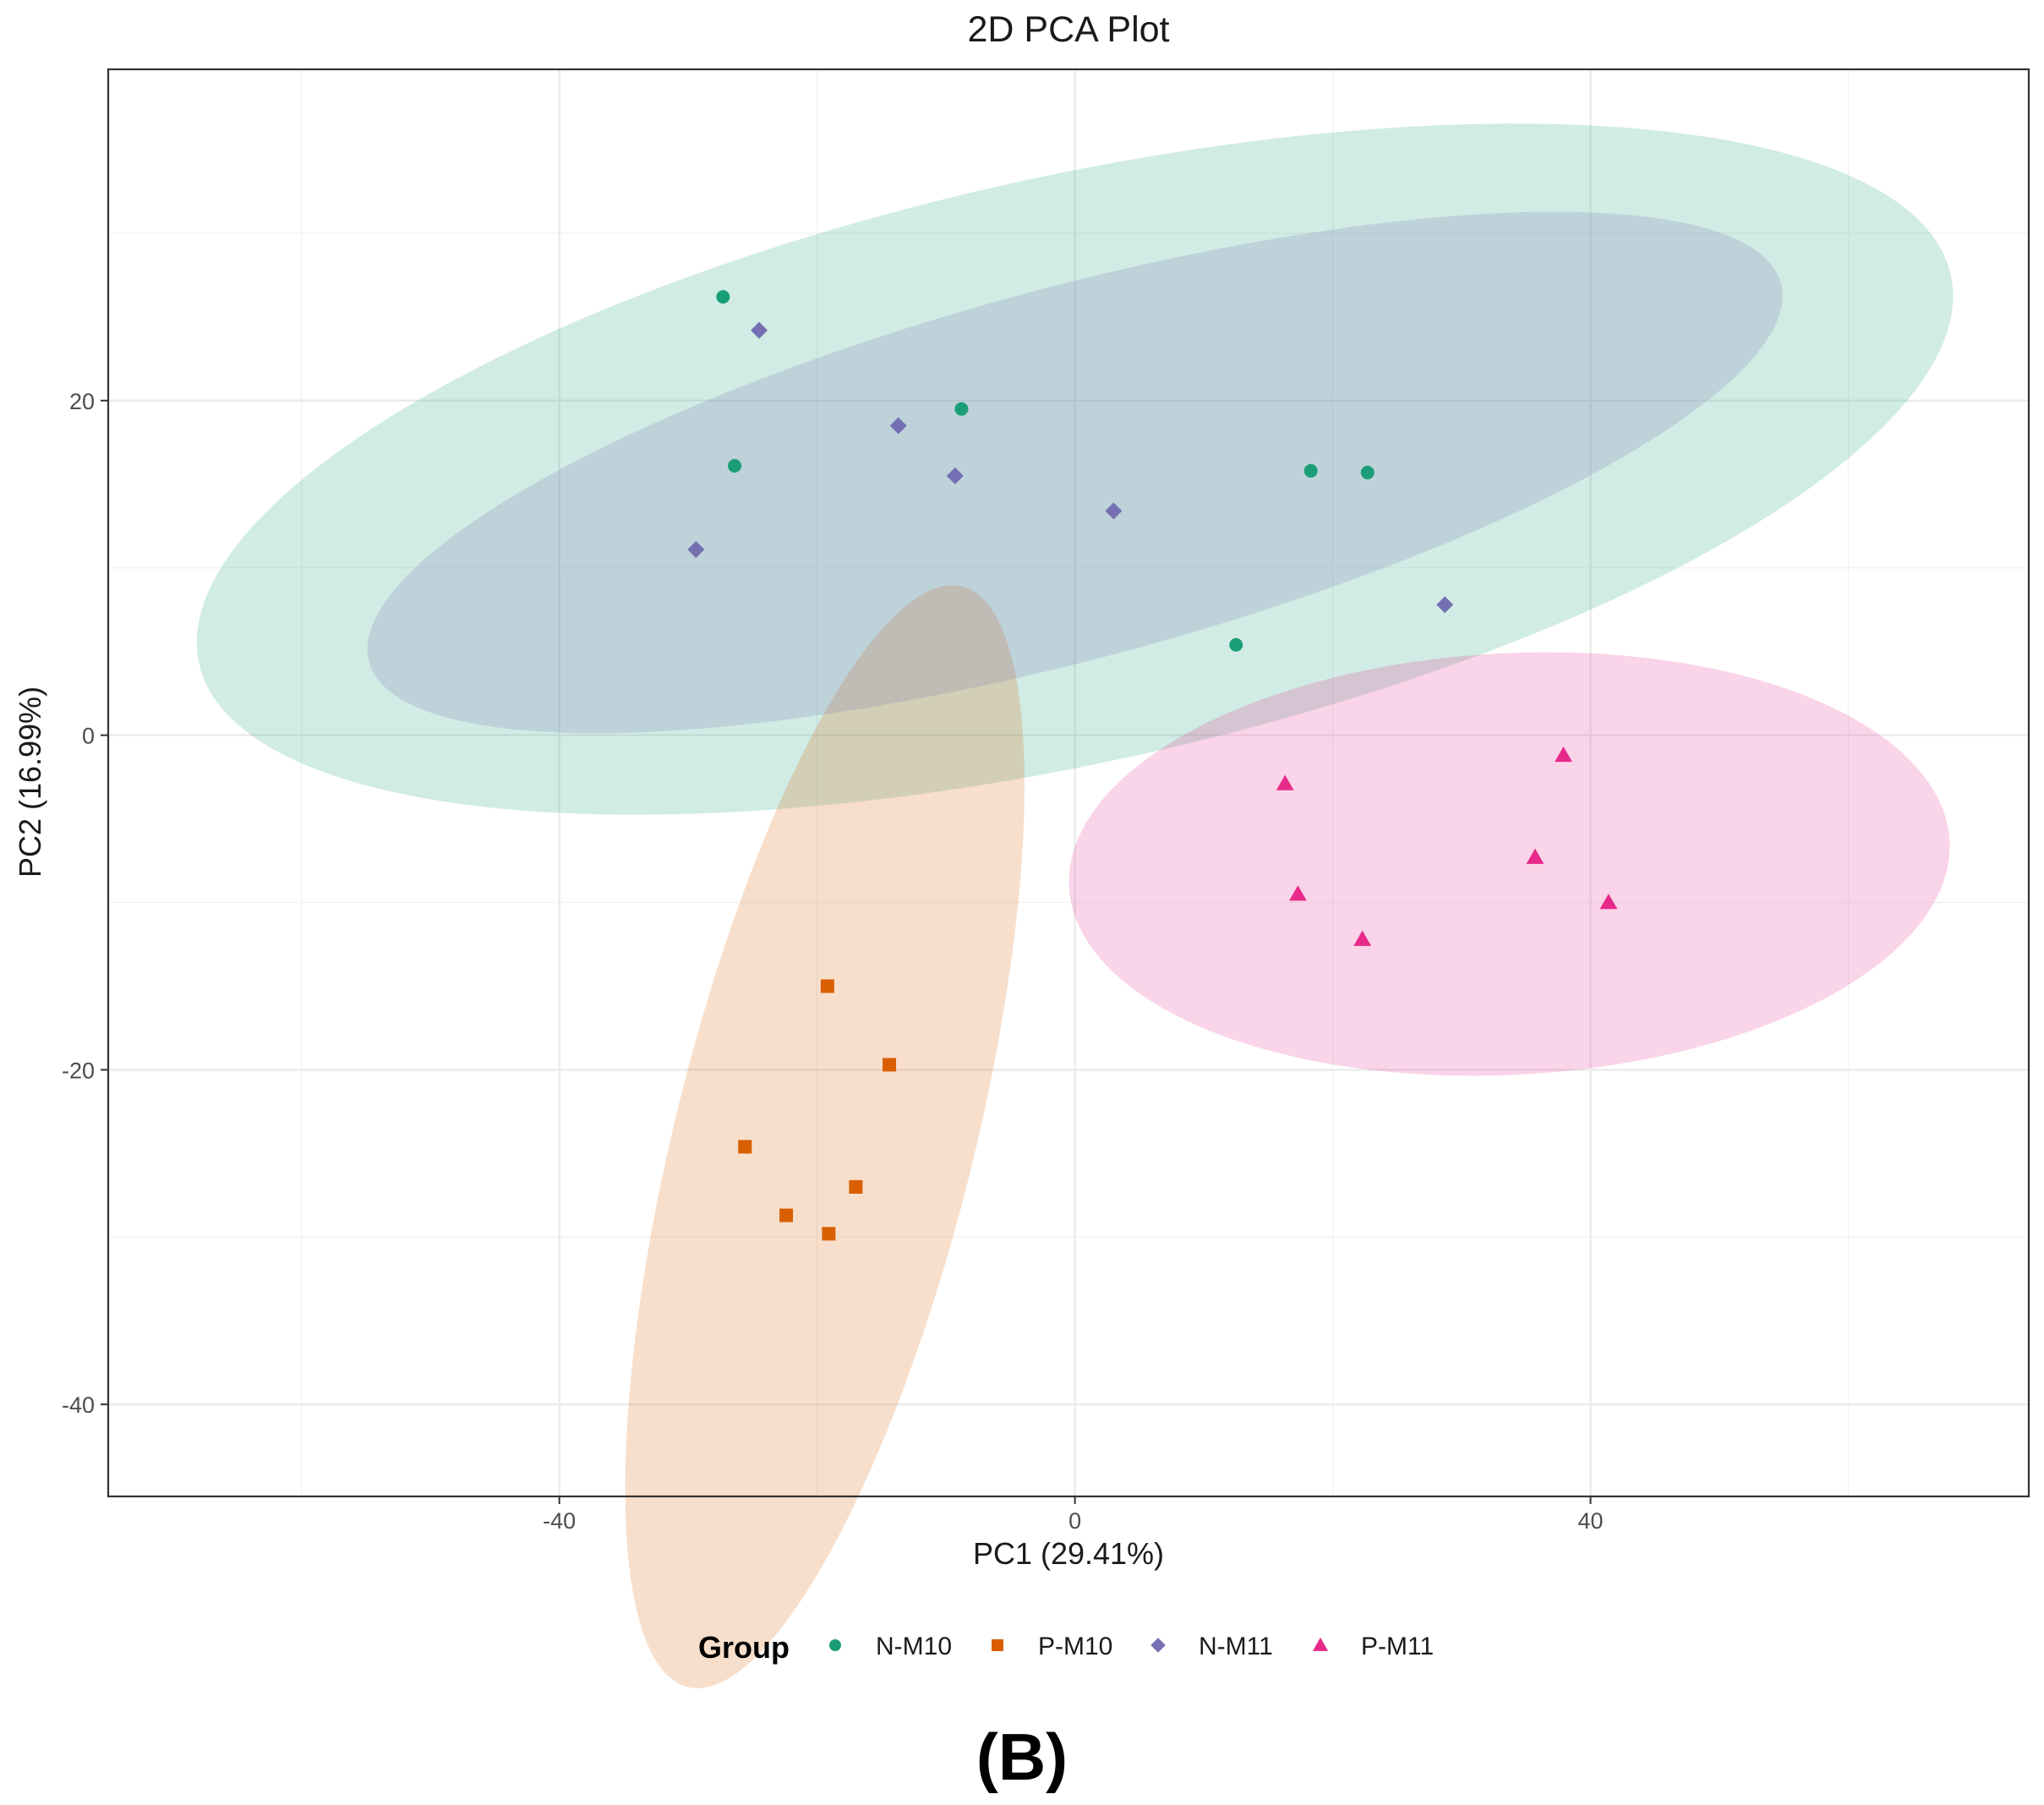 The height and width of the screenshot is (1805, 2044). I want to click on x-tick-label: 40, so click(1591, 1521).